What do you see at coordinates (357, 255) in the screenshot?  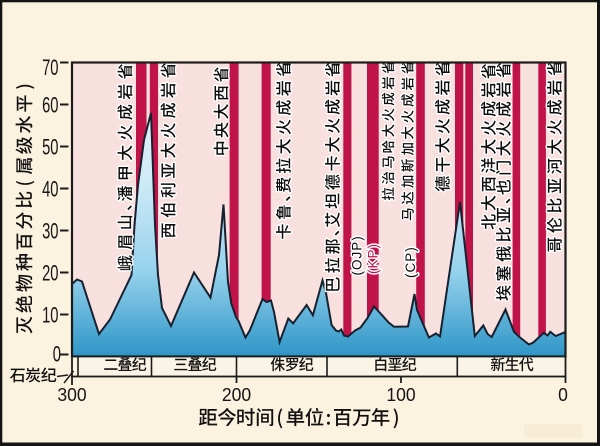 I see `svg-text: (OJP)` at bounding box center [357, 255].